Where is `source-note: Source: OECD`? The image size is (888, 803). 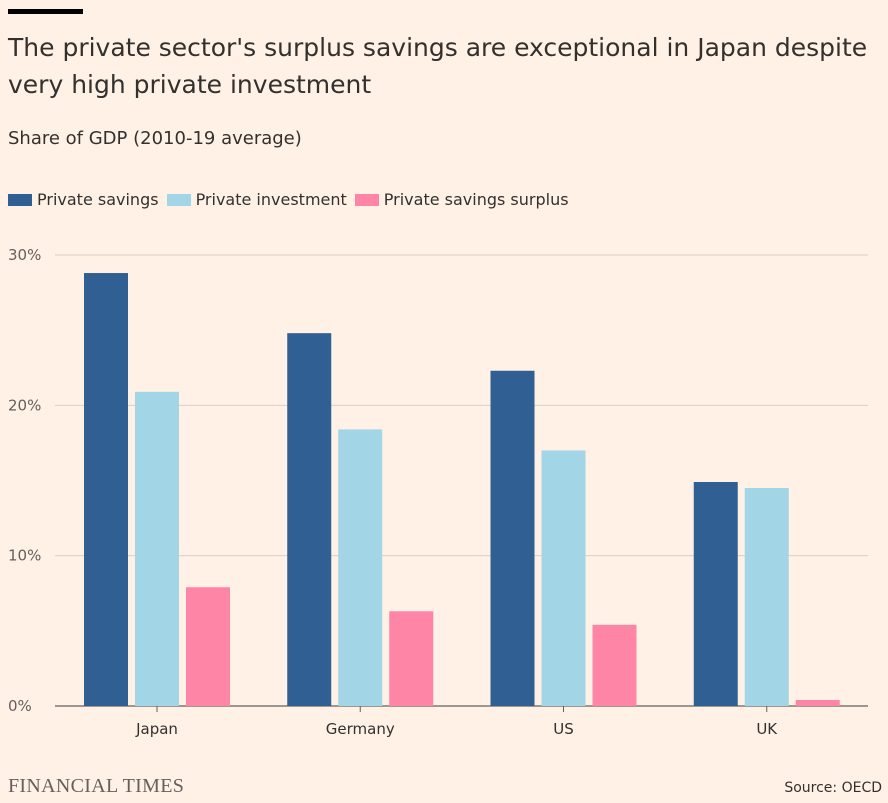
source-note: Source: OECD is located at coordinates (833, 788).